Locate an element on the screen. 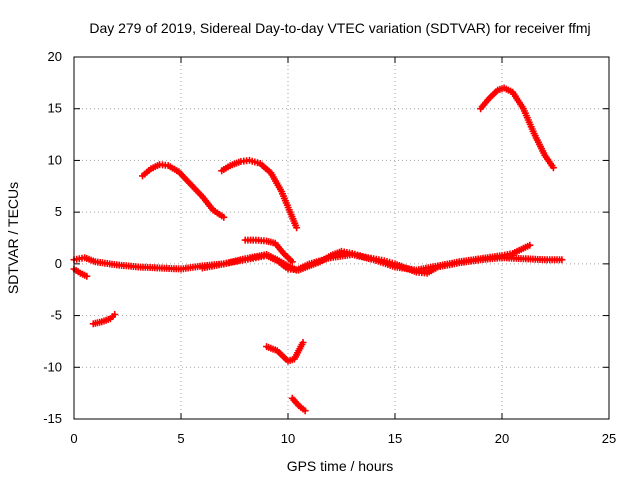  y-tick-label: -10 is located at coordinates (52, 366).